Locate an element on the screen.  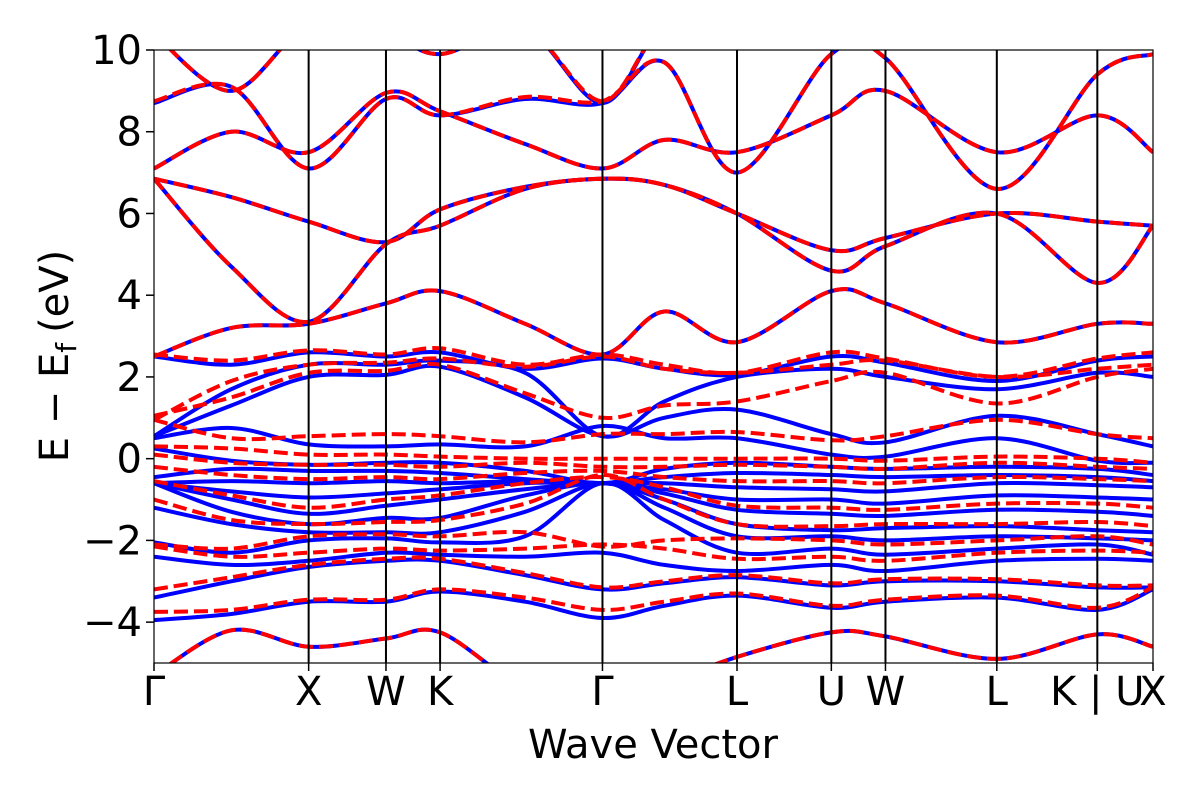
y-axis-label-subscript: f is located at coordinates (66, 347).